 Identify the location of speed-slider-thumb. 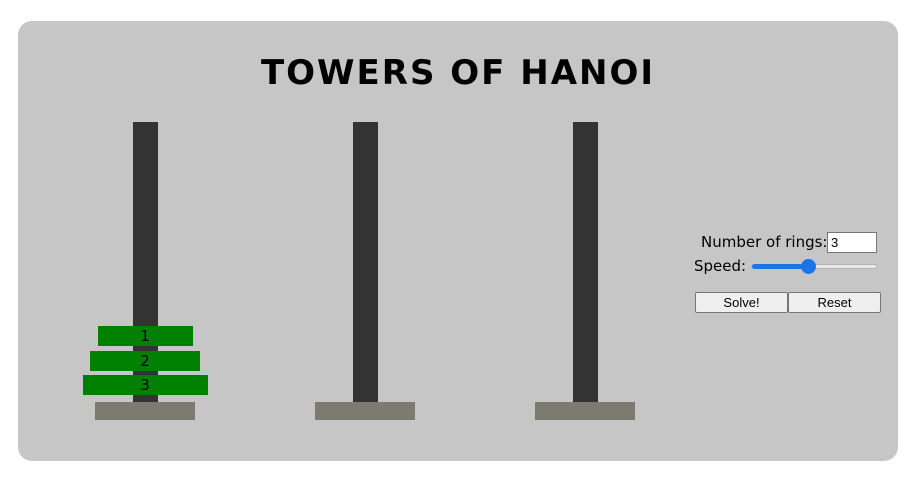
(808, 266).